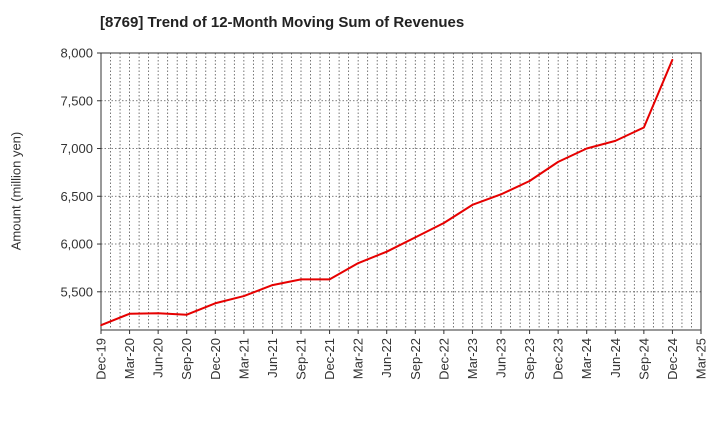  What do you see at coordinates (443, 359) in the screenshot?
I see `x-tick-label: Dec-22` at bounding box center [443, 359].